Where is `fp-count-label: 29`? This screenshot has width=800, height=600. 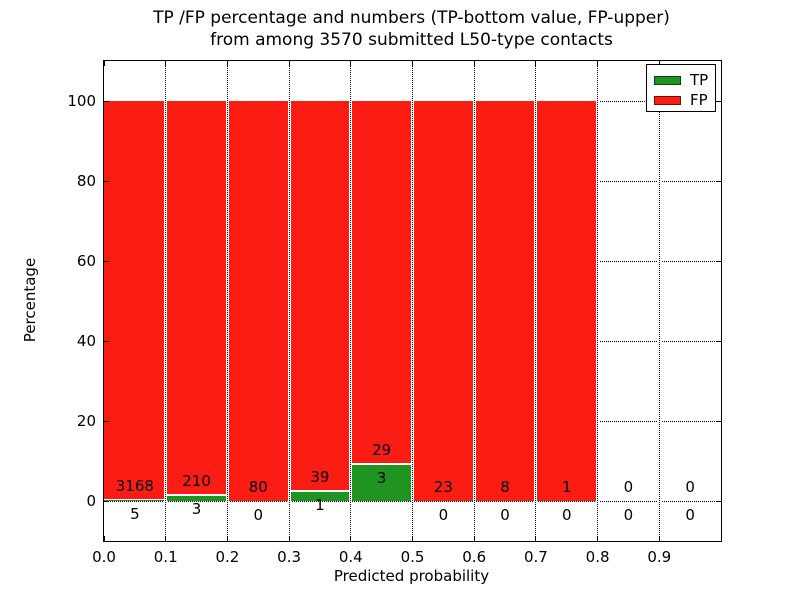
fp-count-label: 29 is located at coordinates (382, 449).